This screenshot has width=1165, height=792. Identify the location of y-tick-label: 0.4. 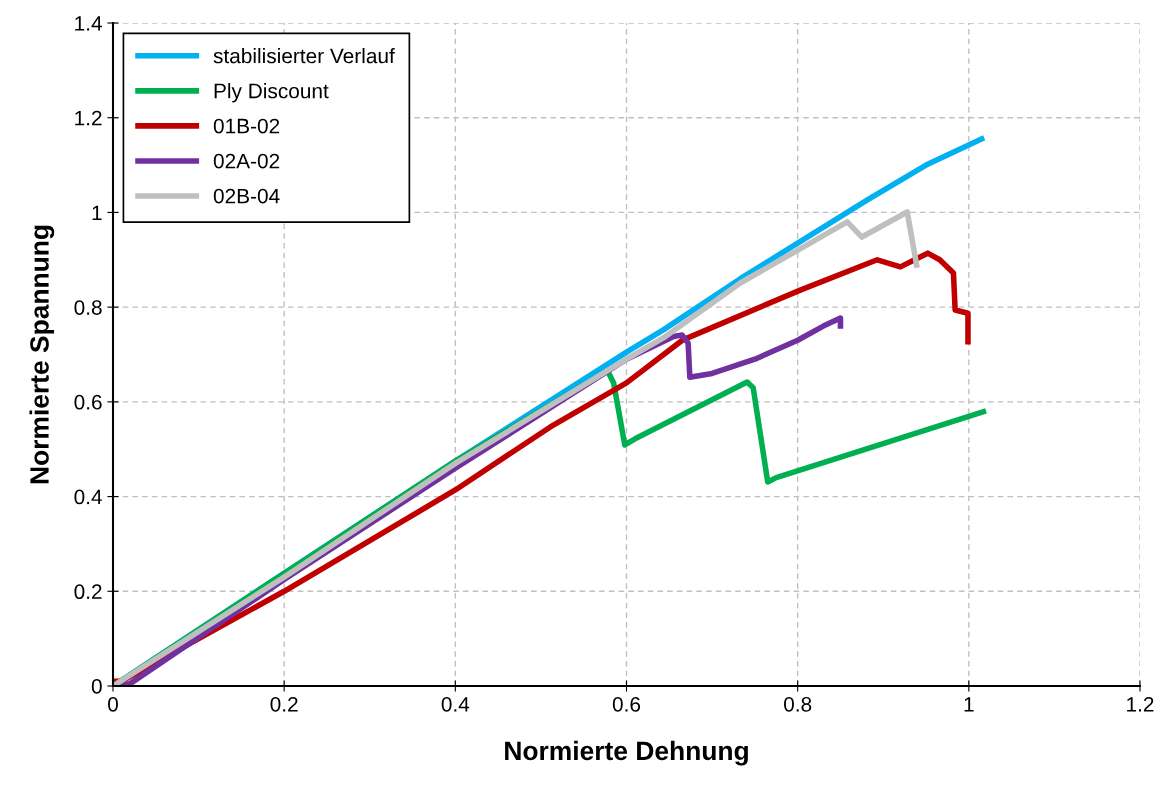
(88, 497).